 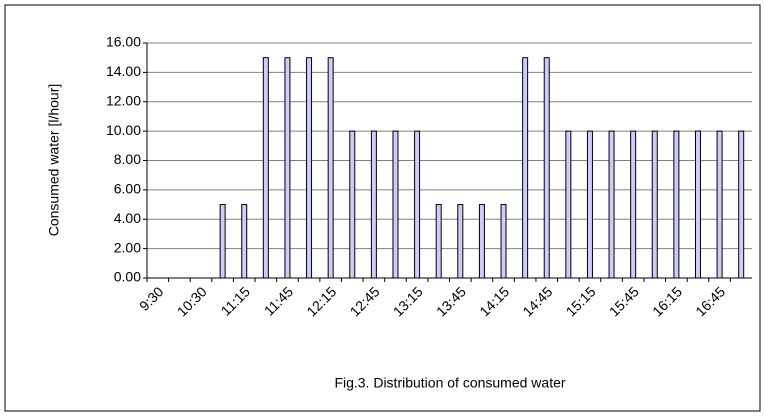 I want to click on y-tick-label: 12.00, so click(x=123, y=100).